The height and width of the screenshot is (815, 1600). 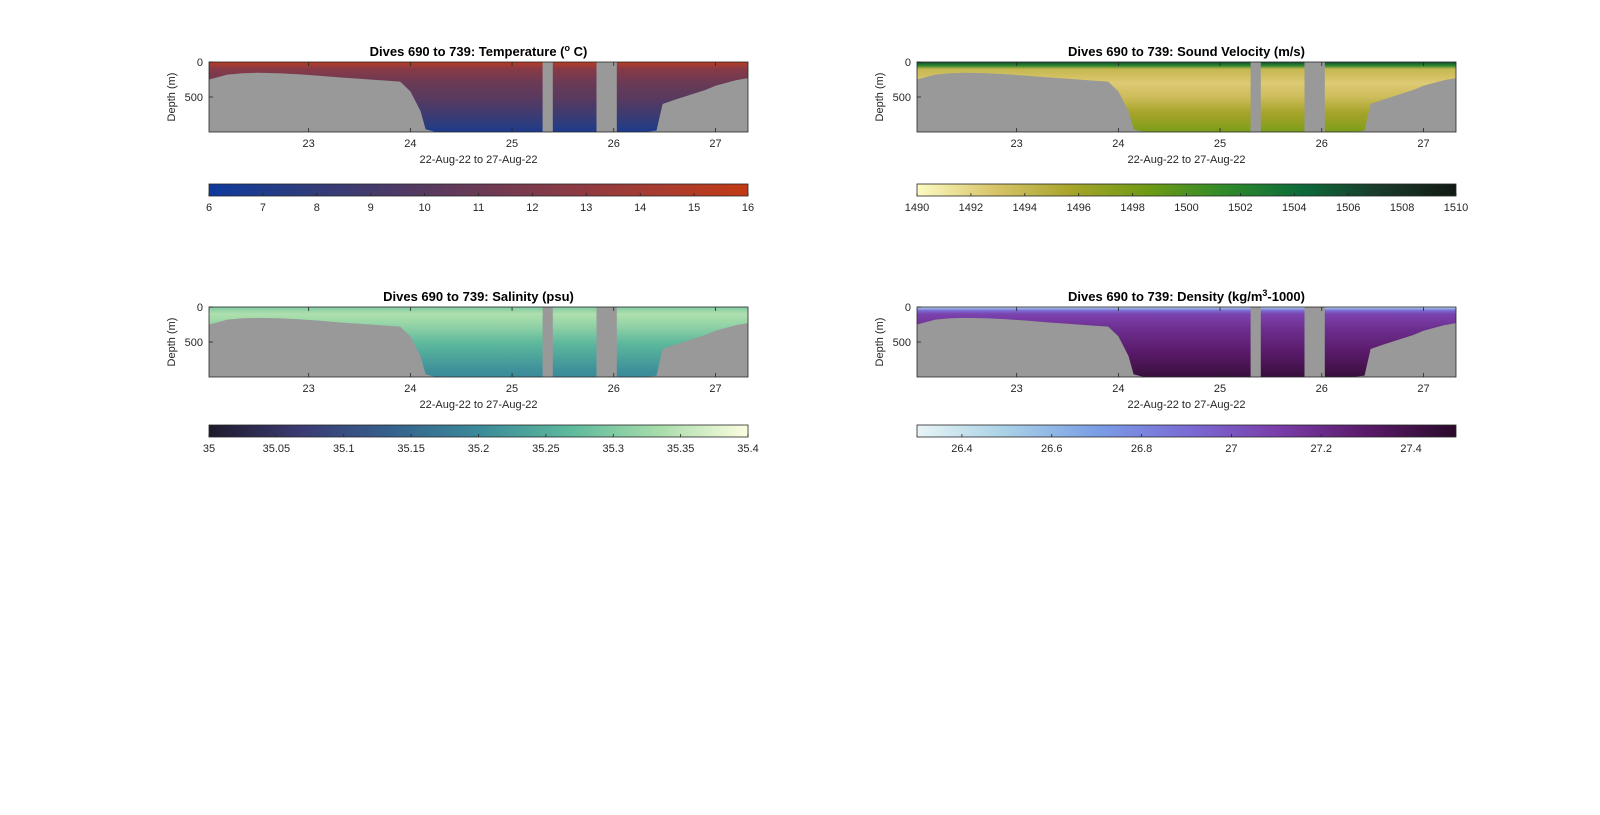 What do you see at coordinates (478, 208) in the screenshot?
I see `colorbar-tick-label: 11` at bounding box center [478, 208].